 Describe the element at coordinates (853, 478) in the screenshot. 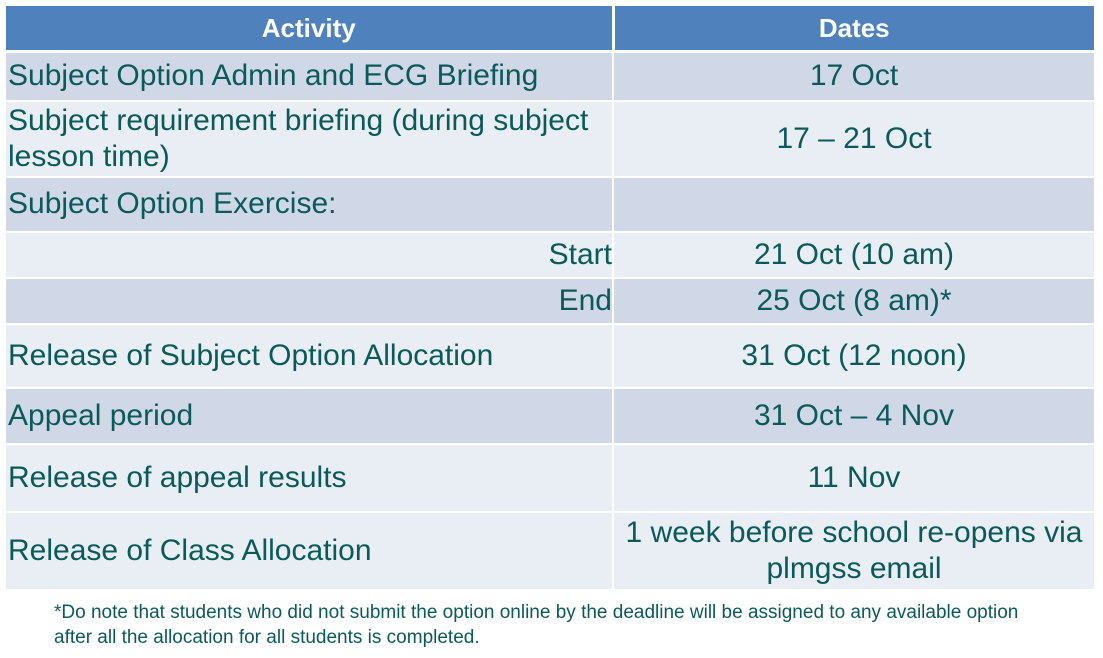

I see `dates-cell: 11 Nov` at that location.